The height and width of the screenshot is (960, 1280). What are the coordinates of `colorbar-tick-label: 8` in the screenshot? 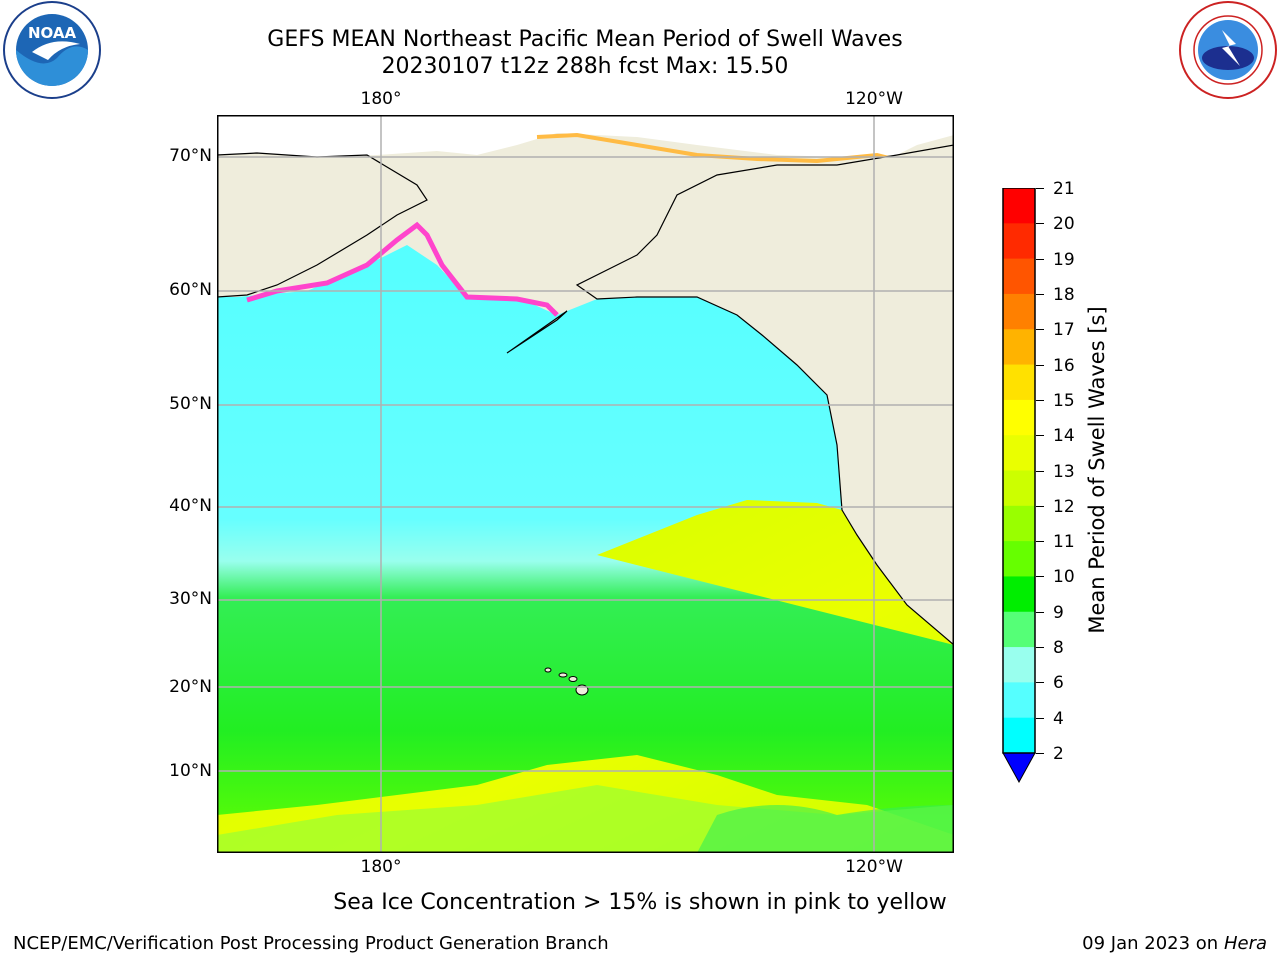 It's located at (1058, 648).